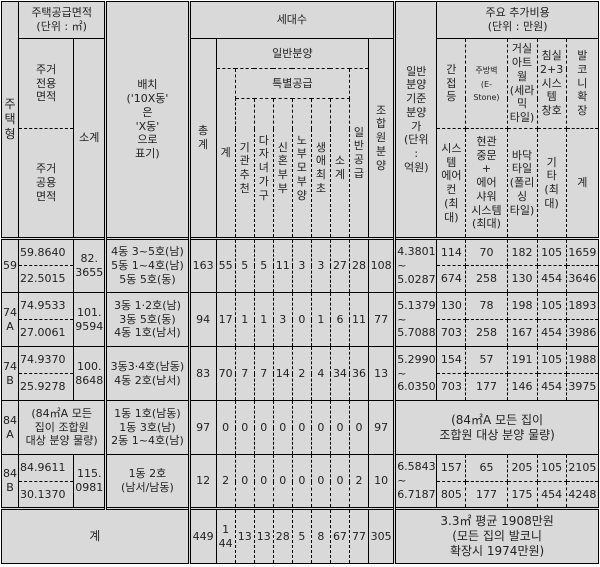  I want to click on header-special-subtotal: 소 계, so click(339, 168).